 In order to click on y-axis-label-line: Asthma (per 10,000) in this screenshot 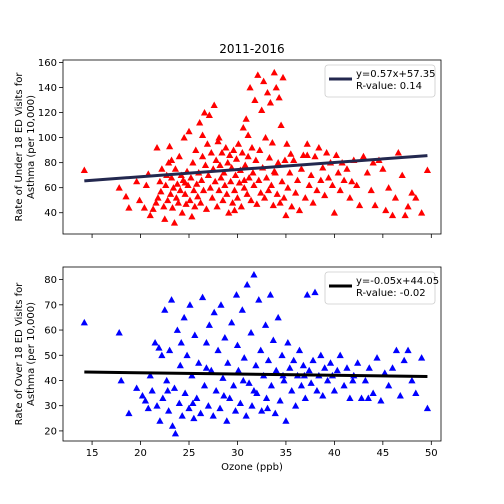, I will do `click(31, 354)`.